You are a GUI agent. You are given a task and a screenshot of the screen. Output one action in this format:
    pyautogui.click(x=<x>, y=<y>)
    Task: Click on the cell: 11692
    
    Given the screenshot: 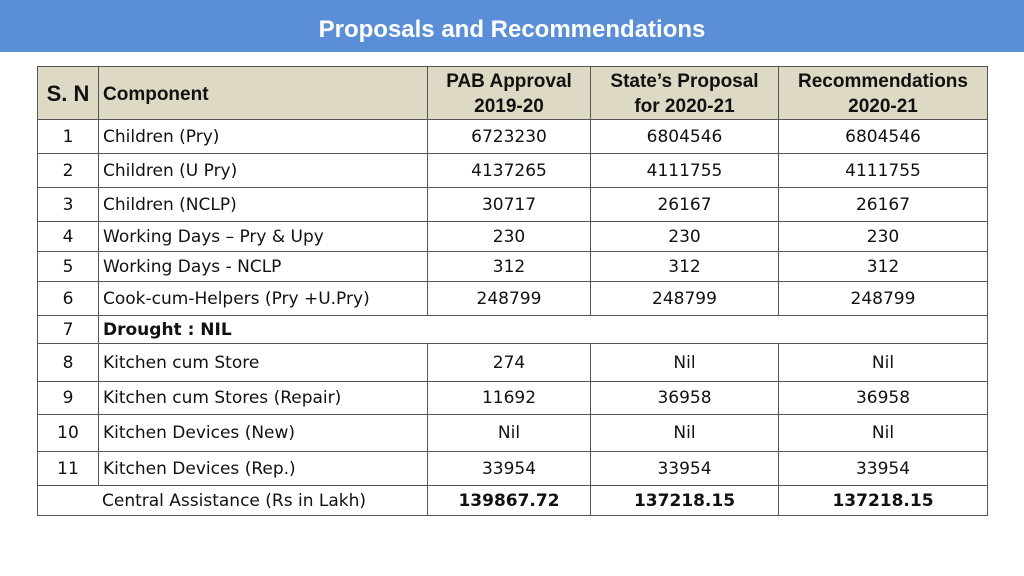 What is the action you would take?
    pyautogui.click(x=509, y=398)
    